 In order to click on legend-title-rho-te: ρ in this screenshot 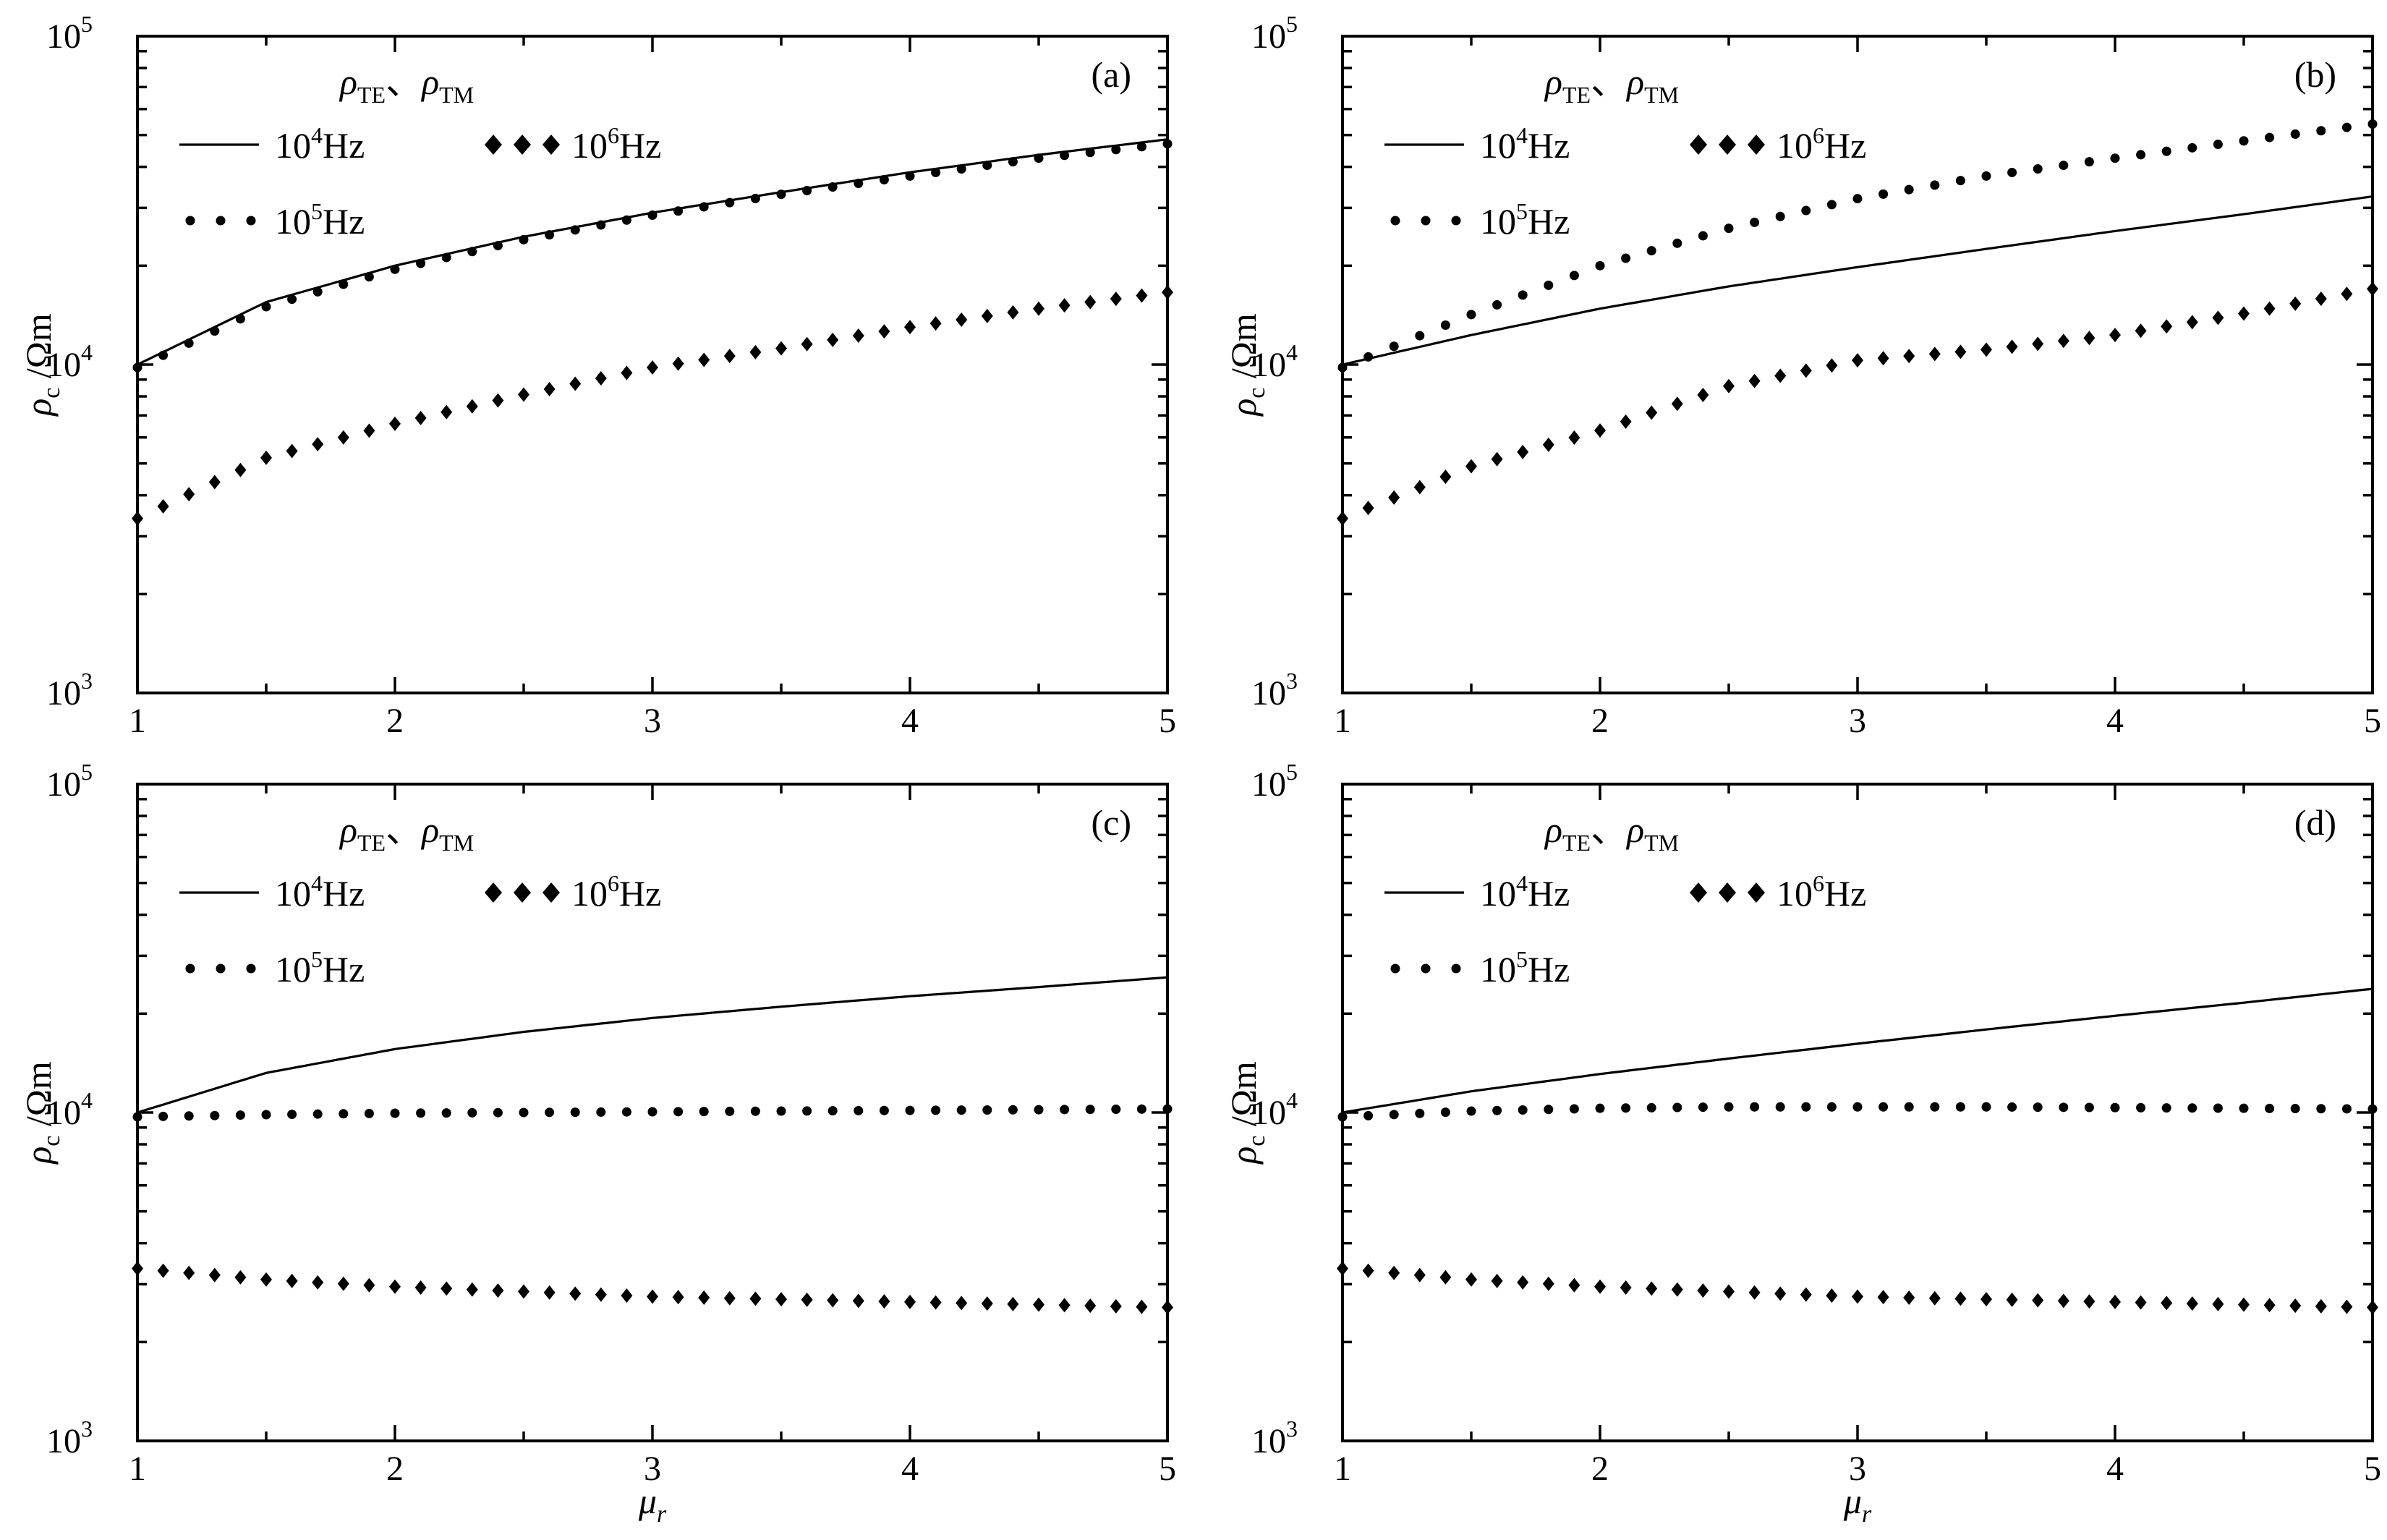, I will do `click(1553, 81)`.